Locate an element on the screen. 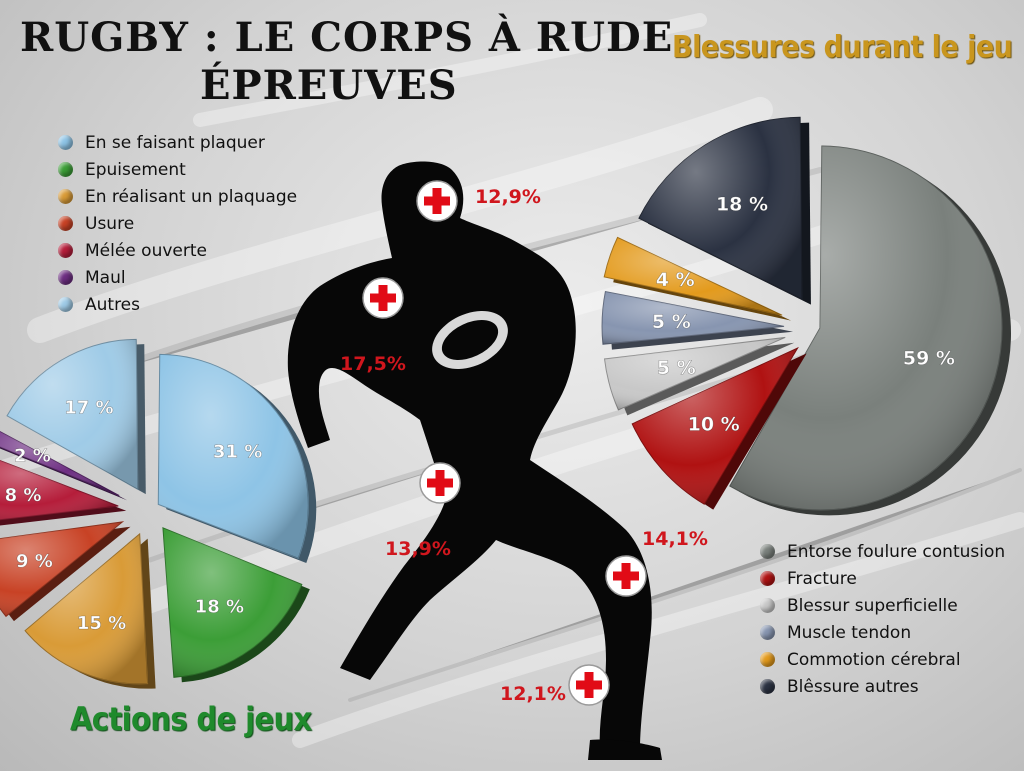 The height and width of the screenshot is (771, 1024). injuries-legend-item: Entorse foulure contusion is located at coordinates (882, 551).